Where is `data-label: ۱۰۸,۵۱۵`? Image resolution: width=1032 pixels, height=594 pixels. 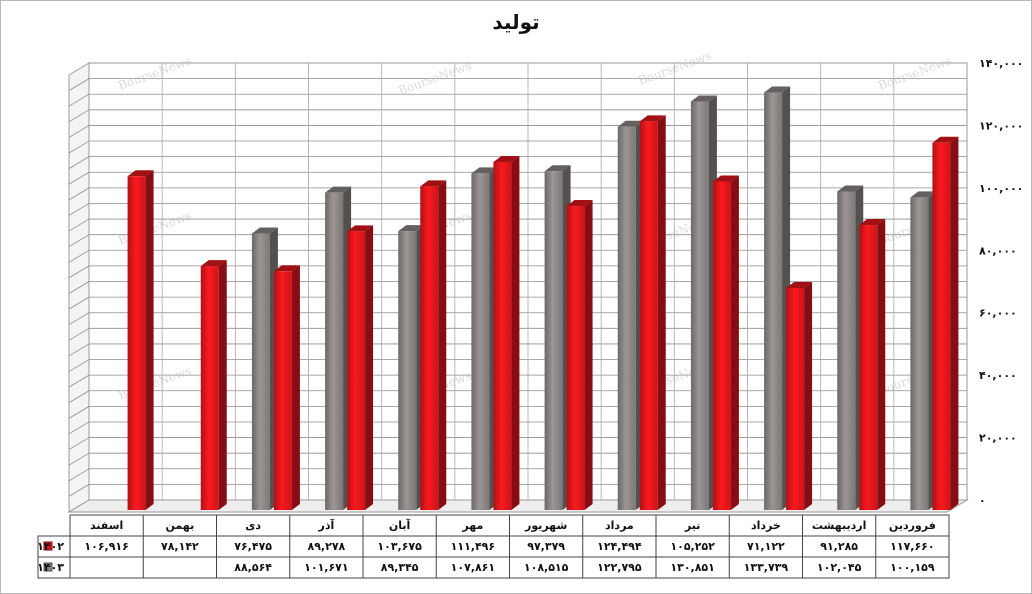
data-label: ۱۰۸,۵۱۵ is located at coordinates (546, 567).